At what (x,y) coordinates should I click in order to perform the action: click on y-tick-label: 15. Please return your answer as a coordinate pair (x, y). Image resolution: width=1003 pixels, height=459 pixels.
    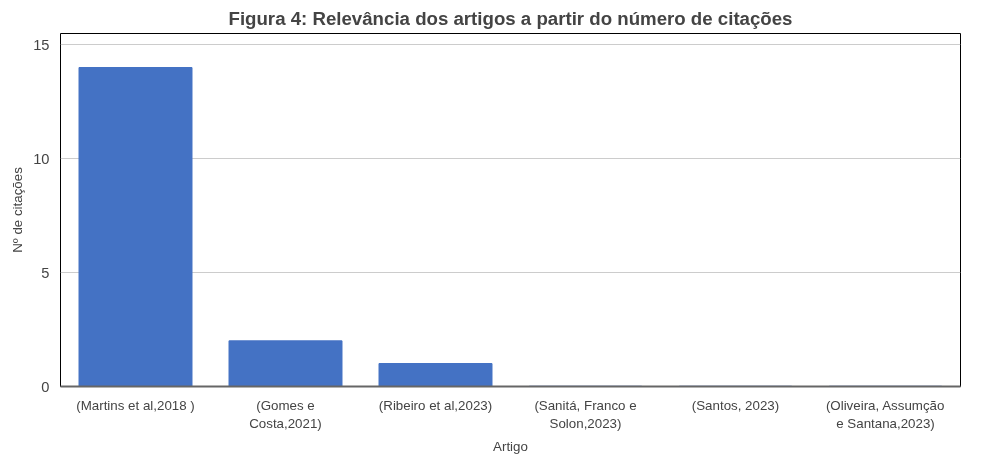
    Looking at the image, I should click on (41, 44).